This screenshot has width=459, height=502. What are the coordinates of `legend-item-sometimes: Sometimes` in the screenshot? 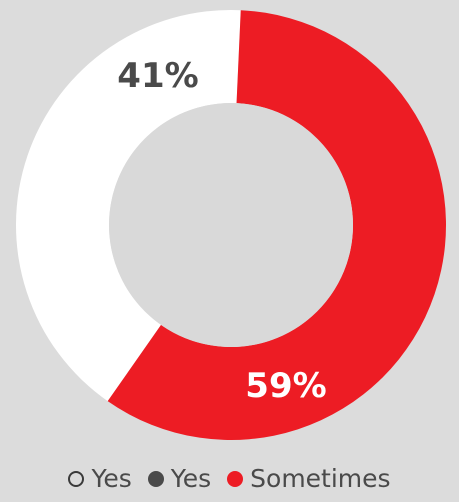 It's located at (309, 478).